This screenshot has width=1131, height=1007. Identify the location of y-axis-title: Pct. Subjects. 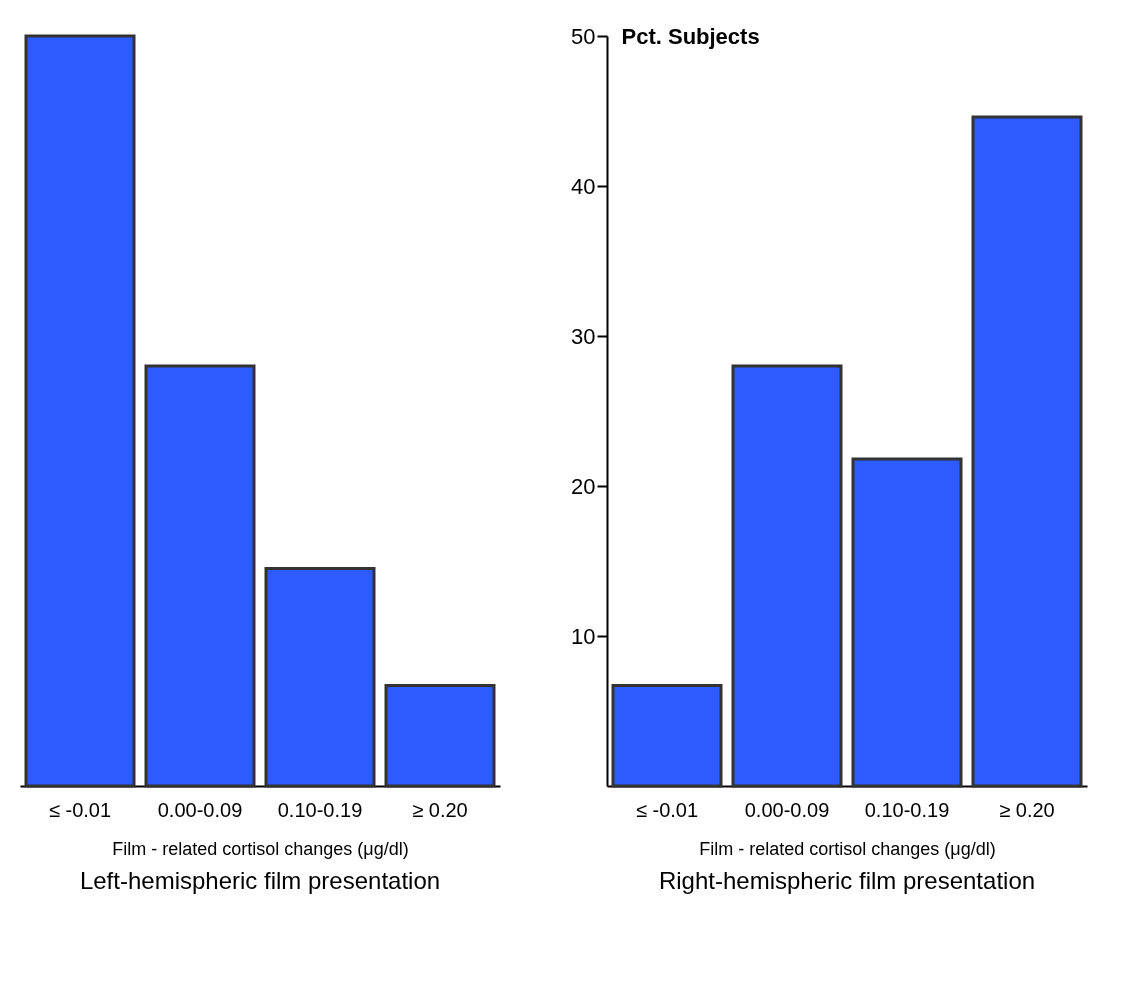
(690, 36).